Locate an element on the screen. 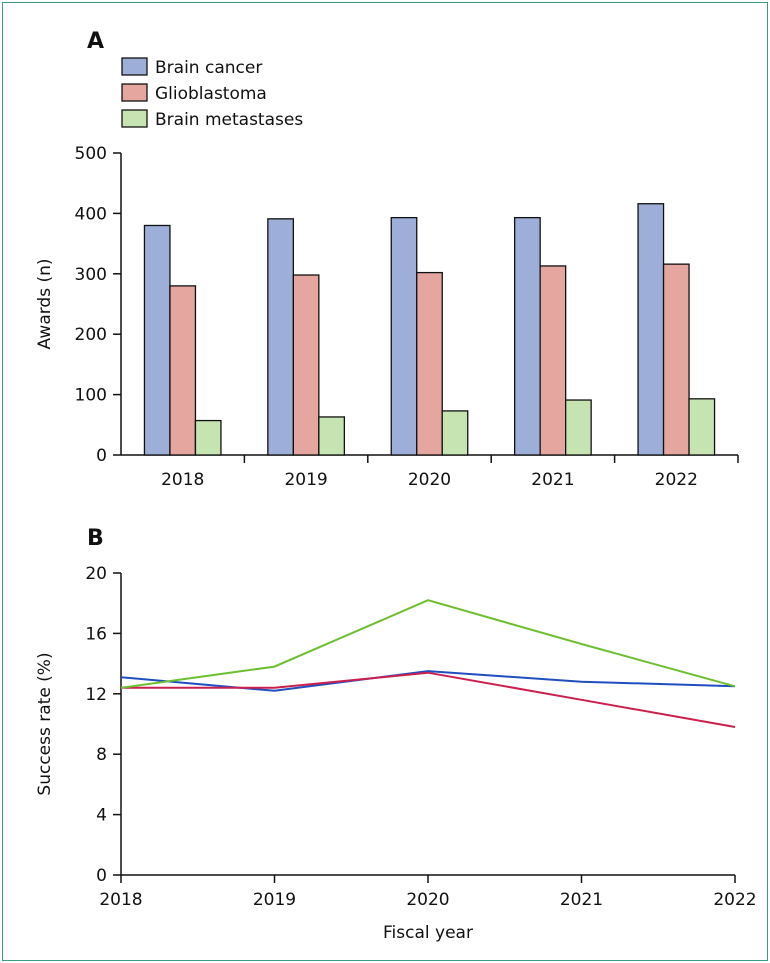 The image size is (770, 963). y-axis-label-a: Awards (n) is located at coordinates (45, 303).